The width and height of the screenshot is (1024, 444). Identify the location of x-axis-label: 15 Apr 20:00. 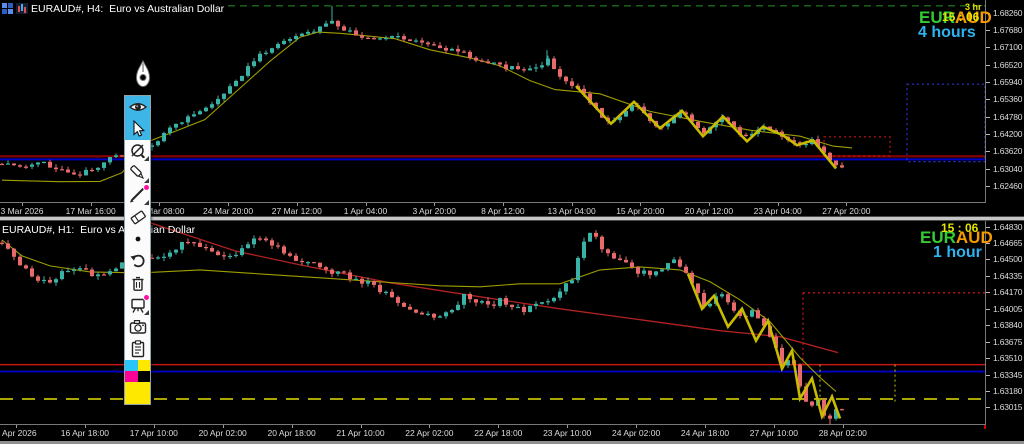
(640, 211).